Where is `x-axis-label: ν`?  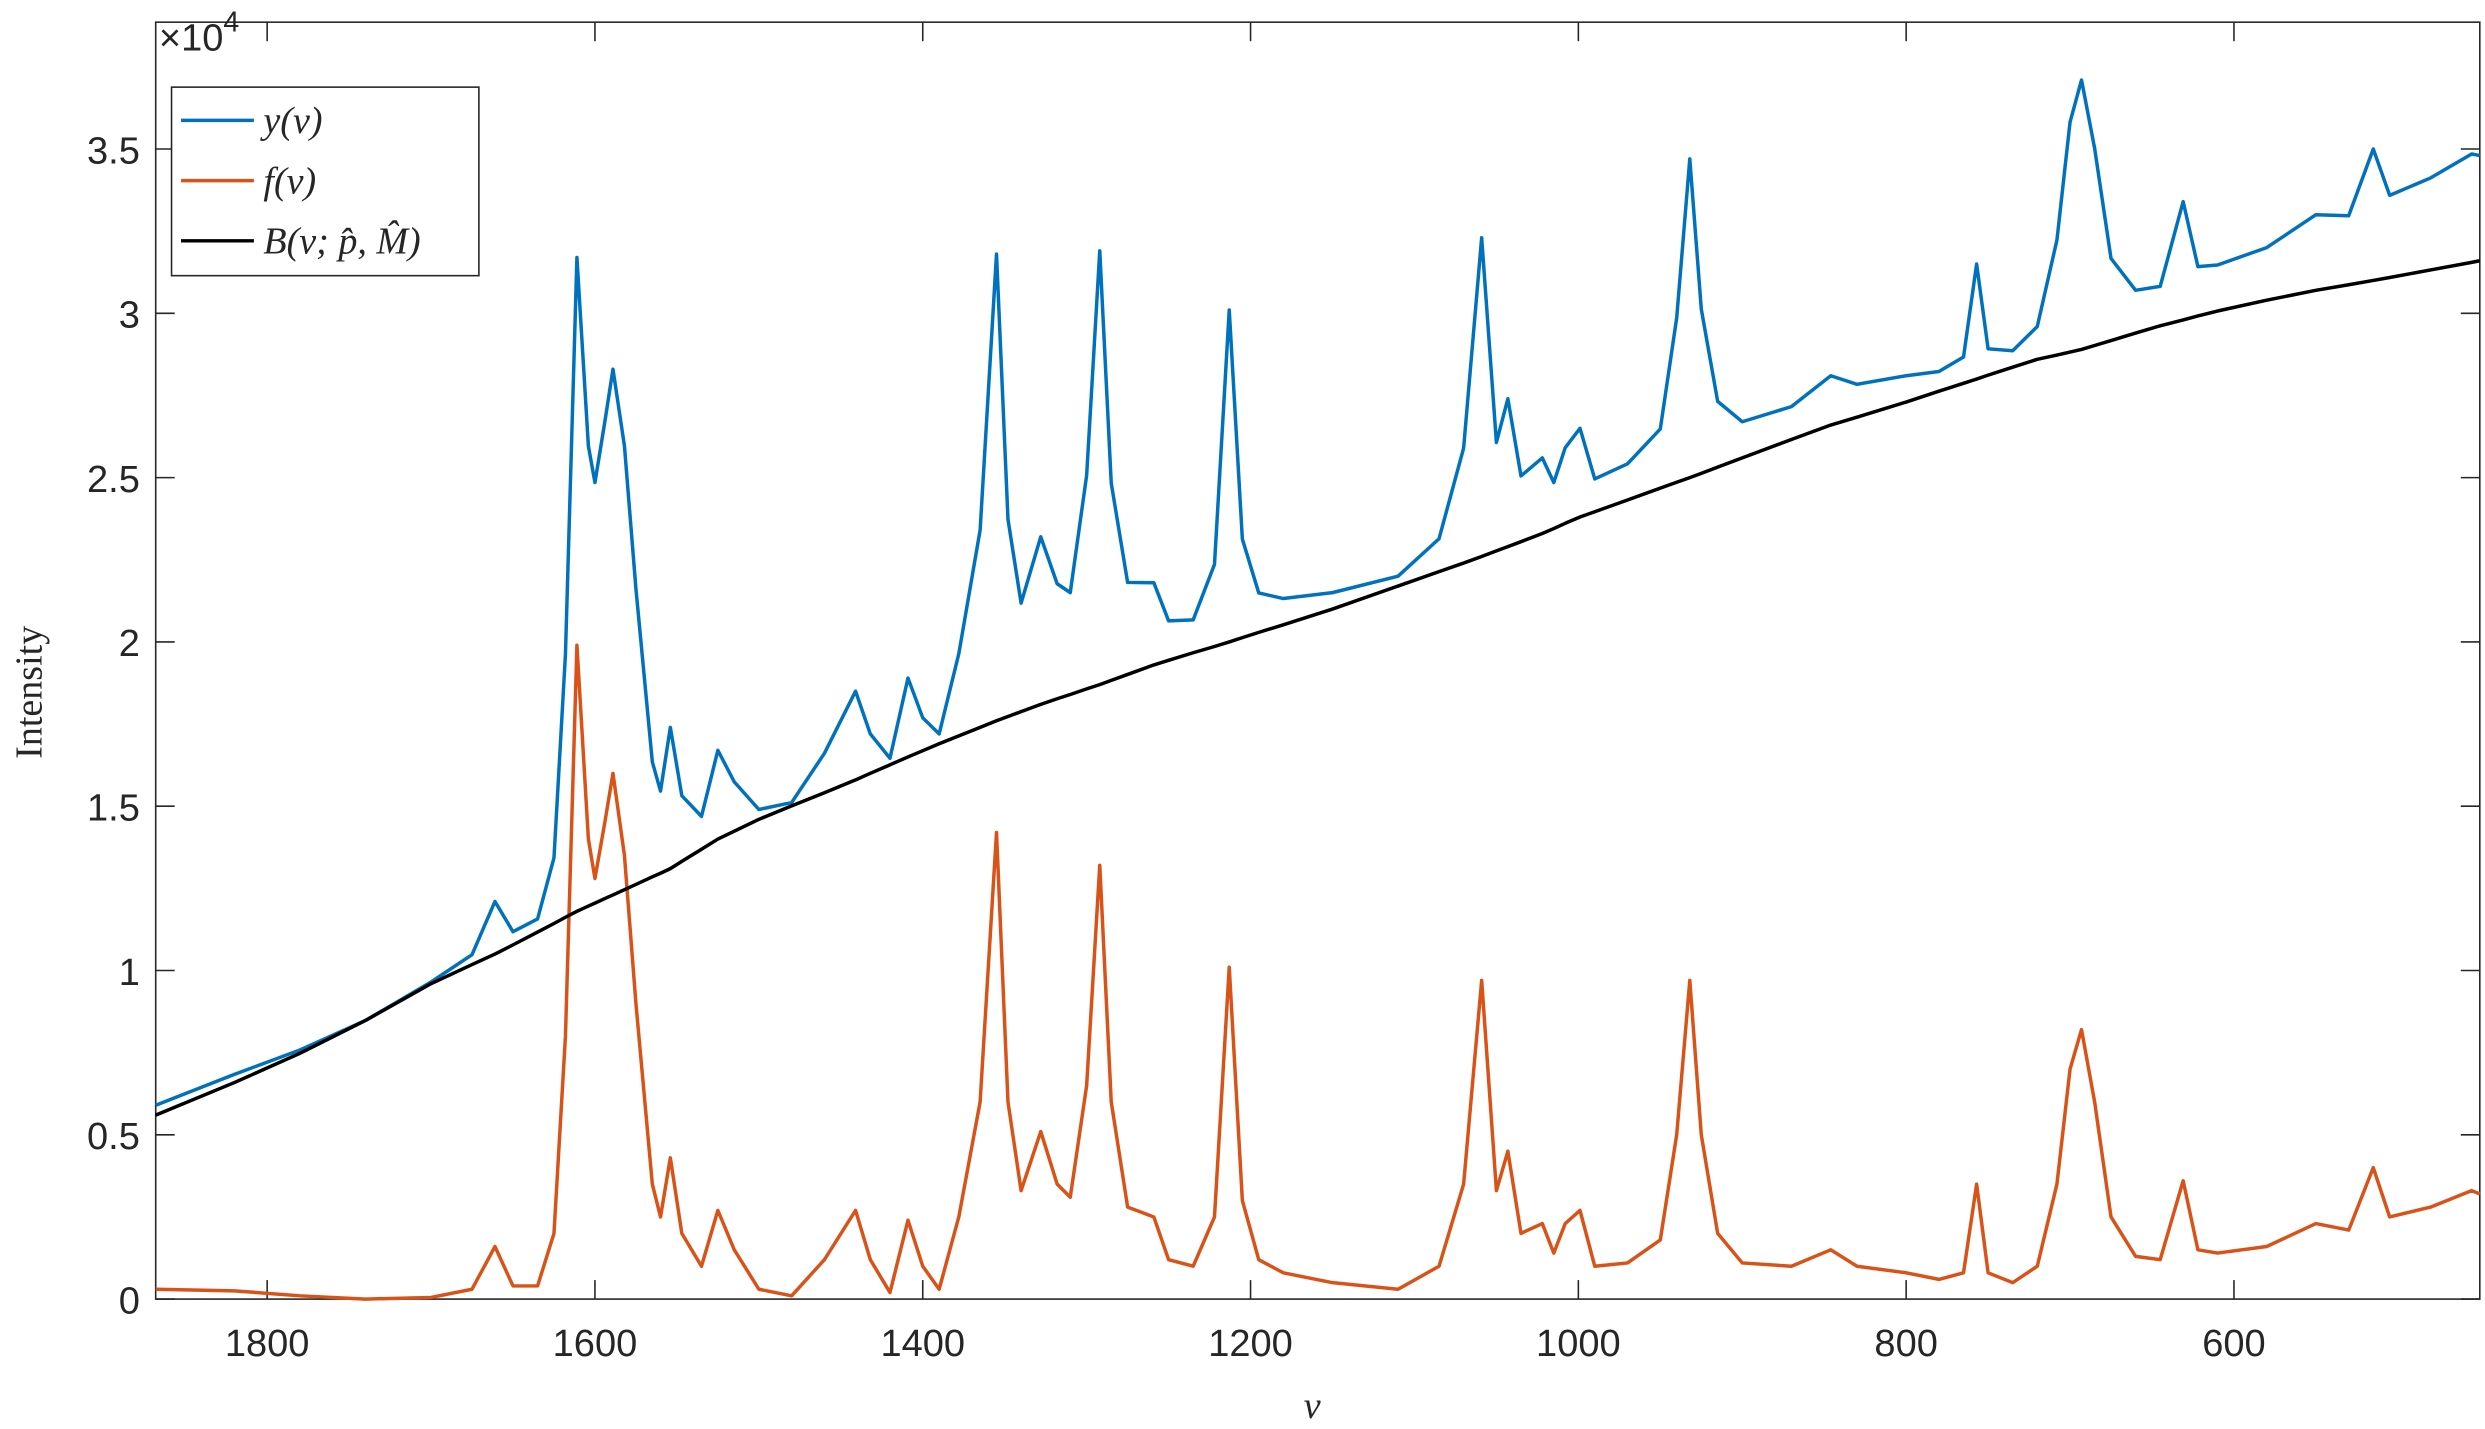 x-axis-label: ν is located at coordinates (1312, 1406).